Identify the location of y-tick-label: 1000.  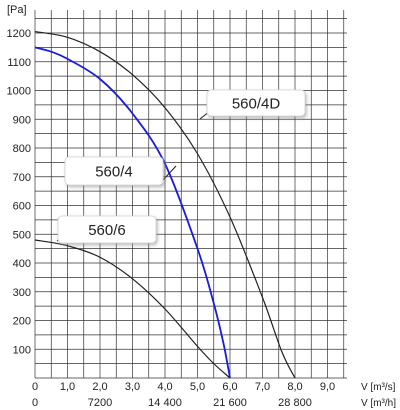
(19, 92).